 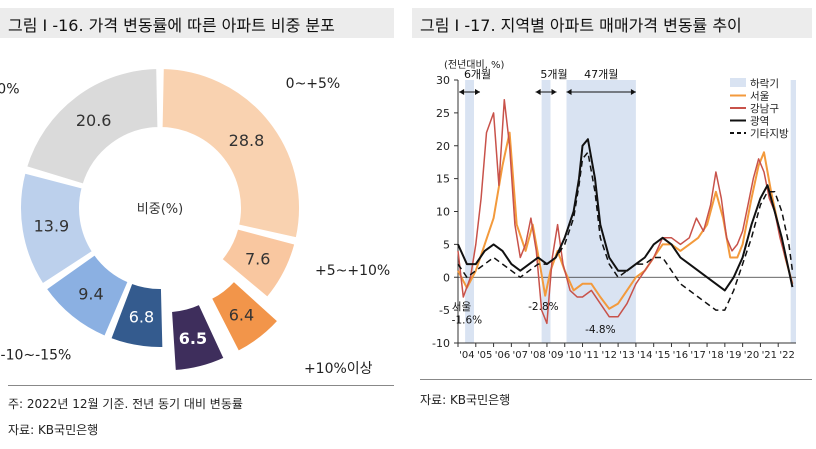 What do you see at coordinates (680, 355) in the screenshot?
I see `x-tick-label: '16` at bounding box center [680, 355].